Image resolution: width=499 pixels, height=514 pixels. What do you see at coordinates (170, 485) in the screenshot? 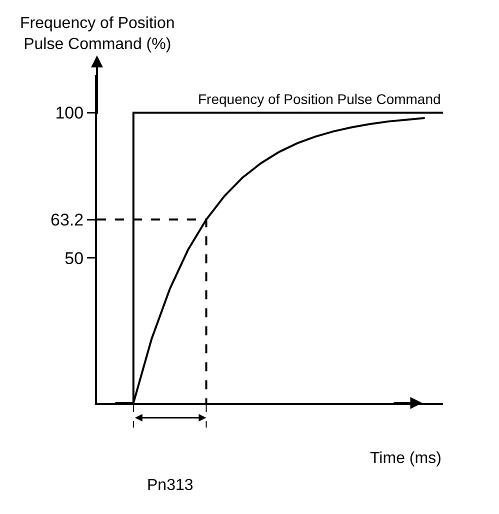
I see `text: Pn313` at bounding box center [170, 485].